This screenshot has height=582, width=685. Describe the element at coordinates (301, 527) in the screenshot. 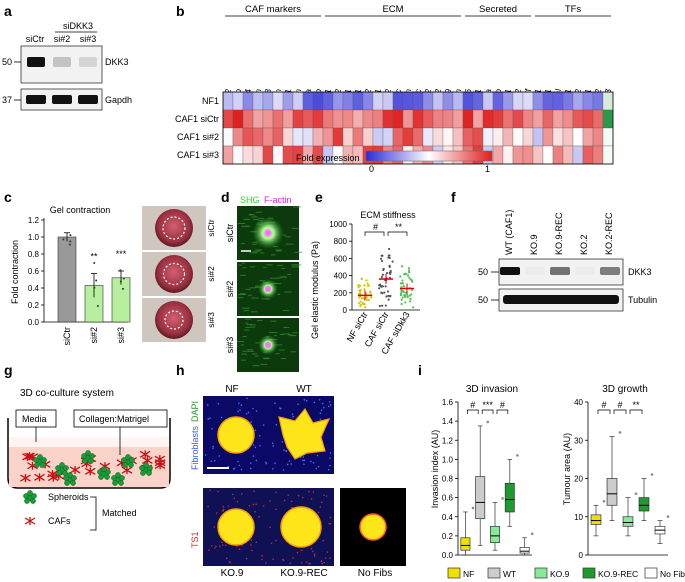

I see `tumour-spheroid` at that location.